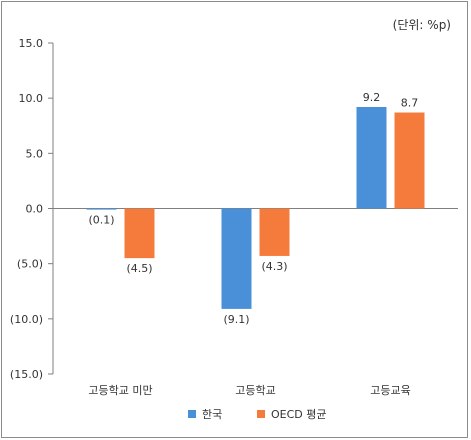  I want to click on data-label: (9.1), so click(236, 319).